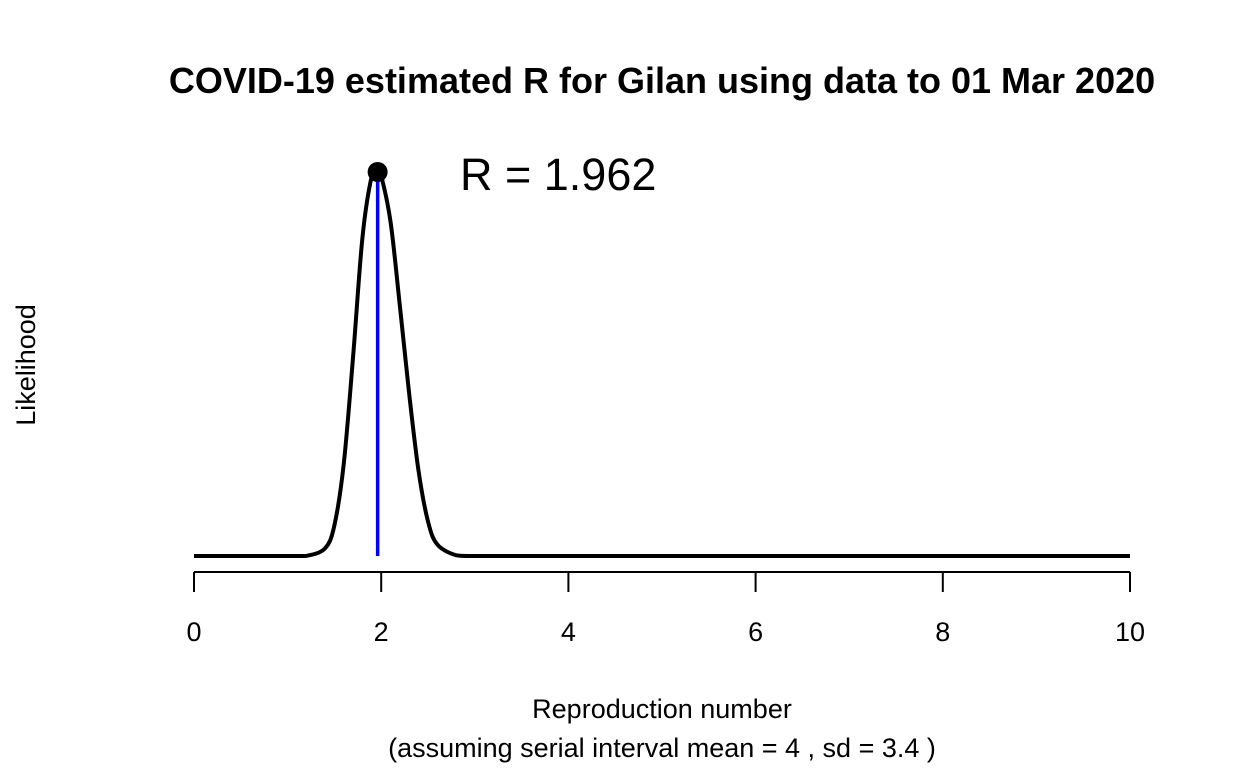 The height and width of the screenshot is (768, 1248). Describe the element at coordinates (377, 172) in the screenshot. I see `peak-point` at that location.